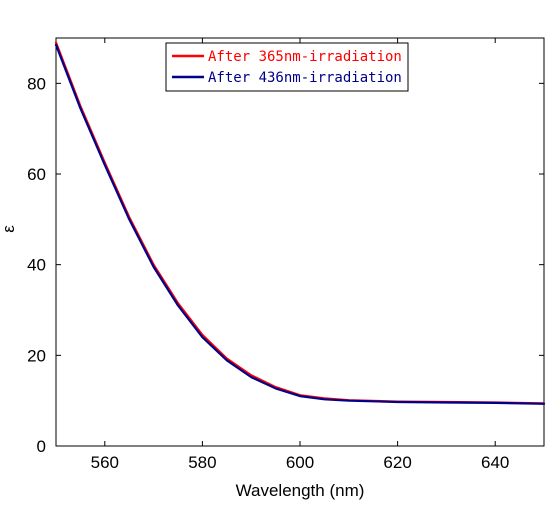 The height and width of the screenshot is (507, 550). I want to click on y-axis-label: ε, so click(9, 229).